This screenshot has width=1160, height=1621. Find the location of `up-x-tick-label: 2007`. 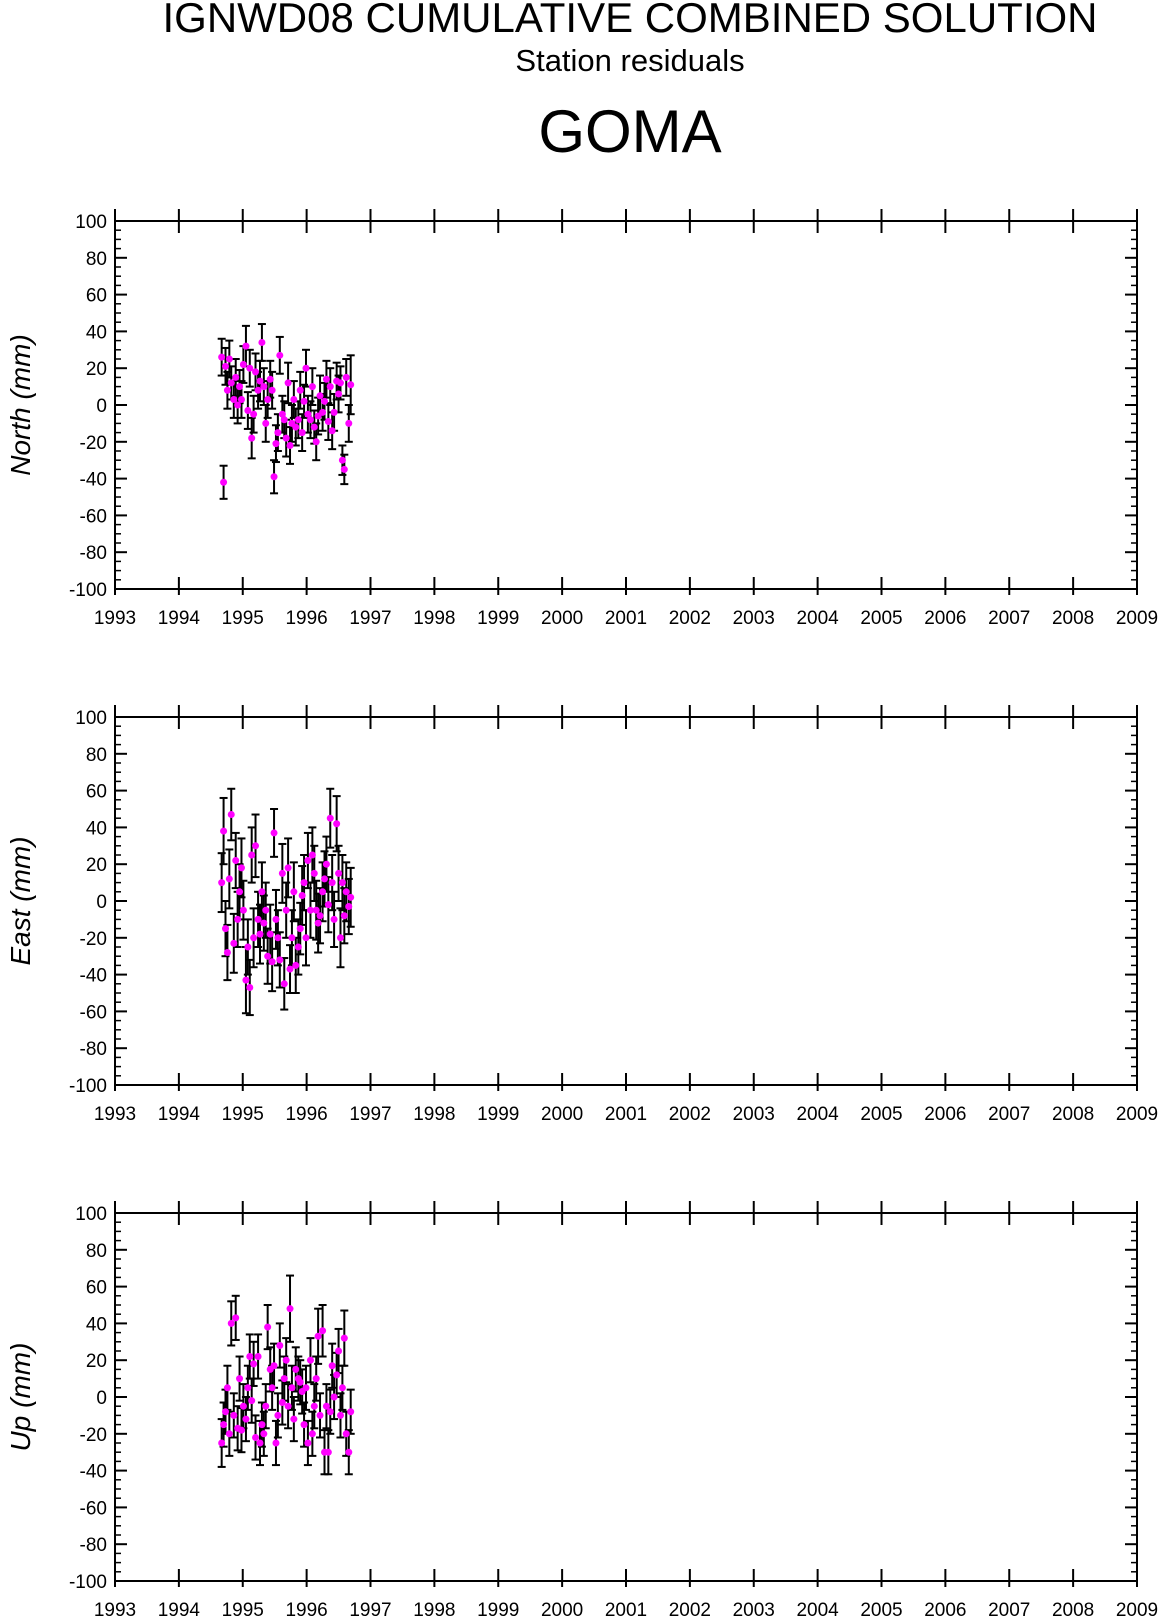

up-x-tick-label: 2007 is located at coordinates (1009, 1610).